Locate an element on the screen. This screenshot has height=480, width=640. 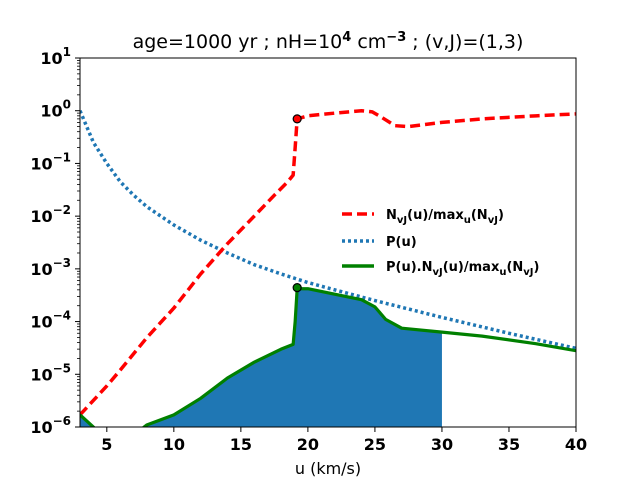
y-tick-label-1: 10⁰ is located at coordinates (55, 109).